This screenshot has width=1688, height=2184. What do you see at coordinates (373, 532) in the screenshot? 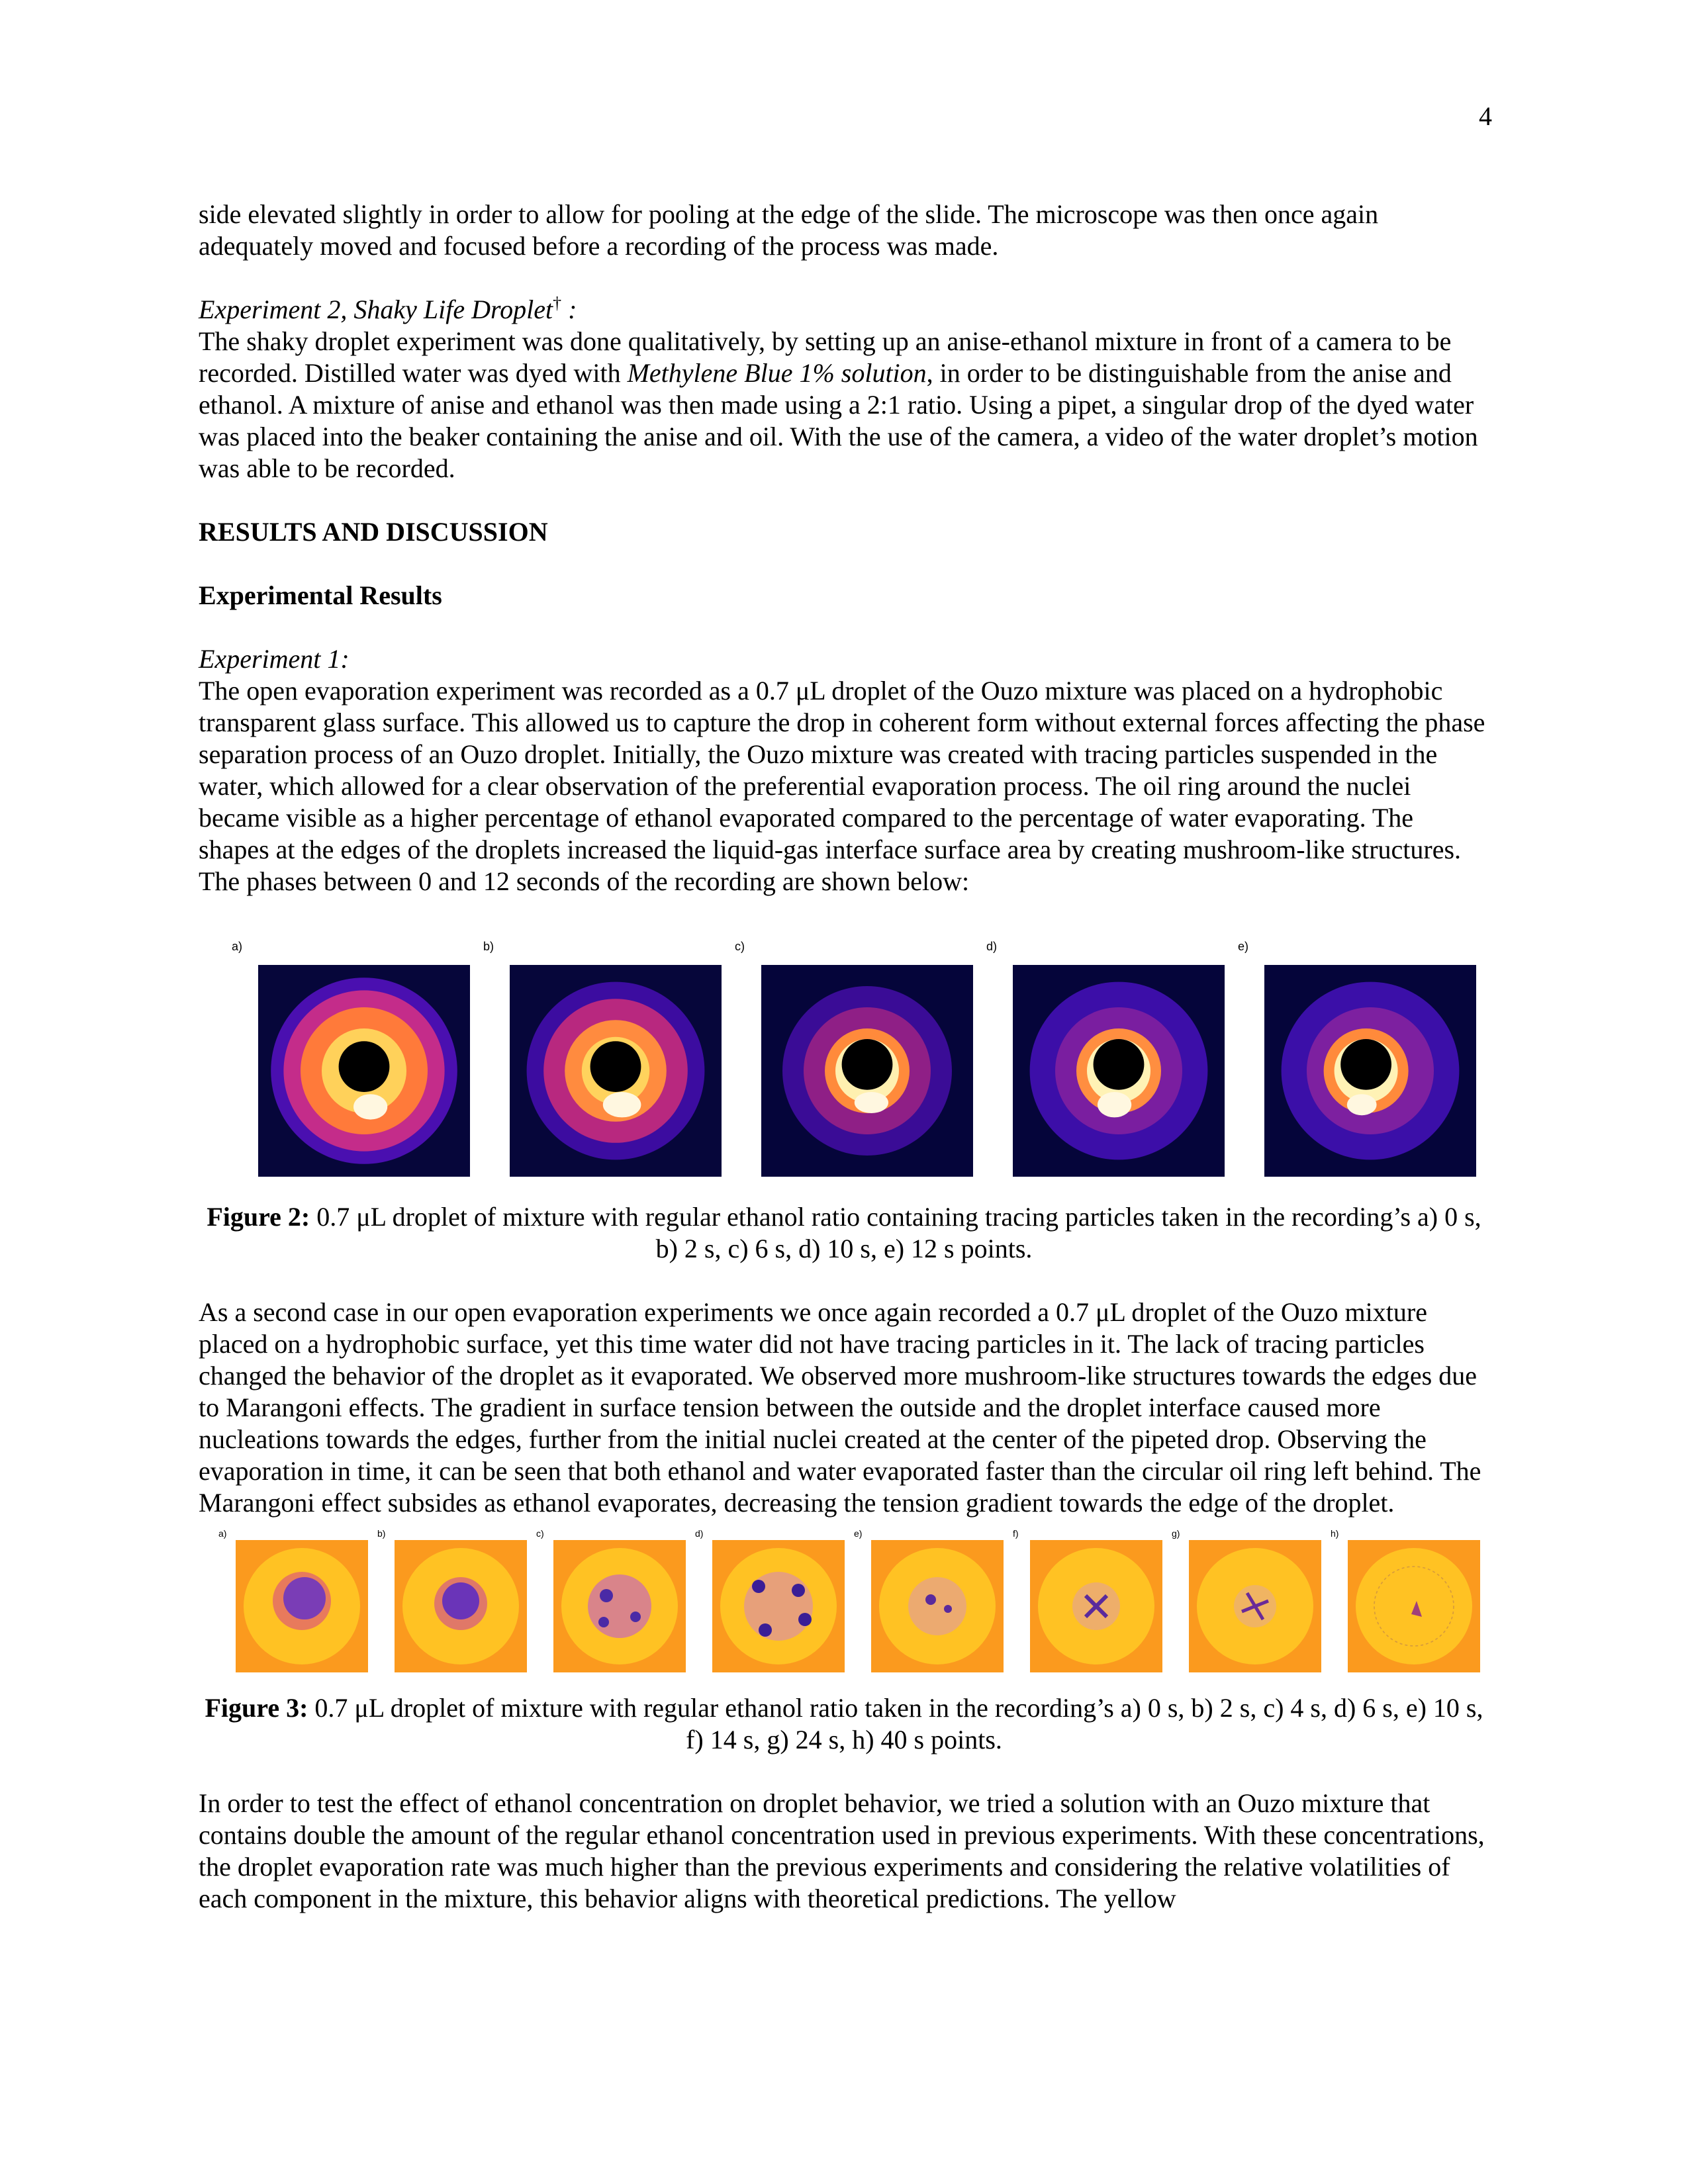
I see `results-heading: RESULTS AND DISCUSSION` at bounding box center [373, 532].